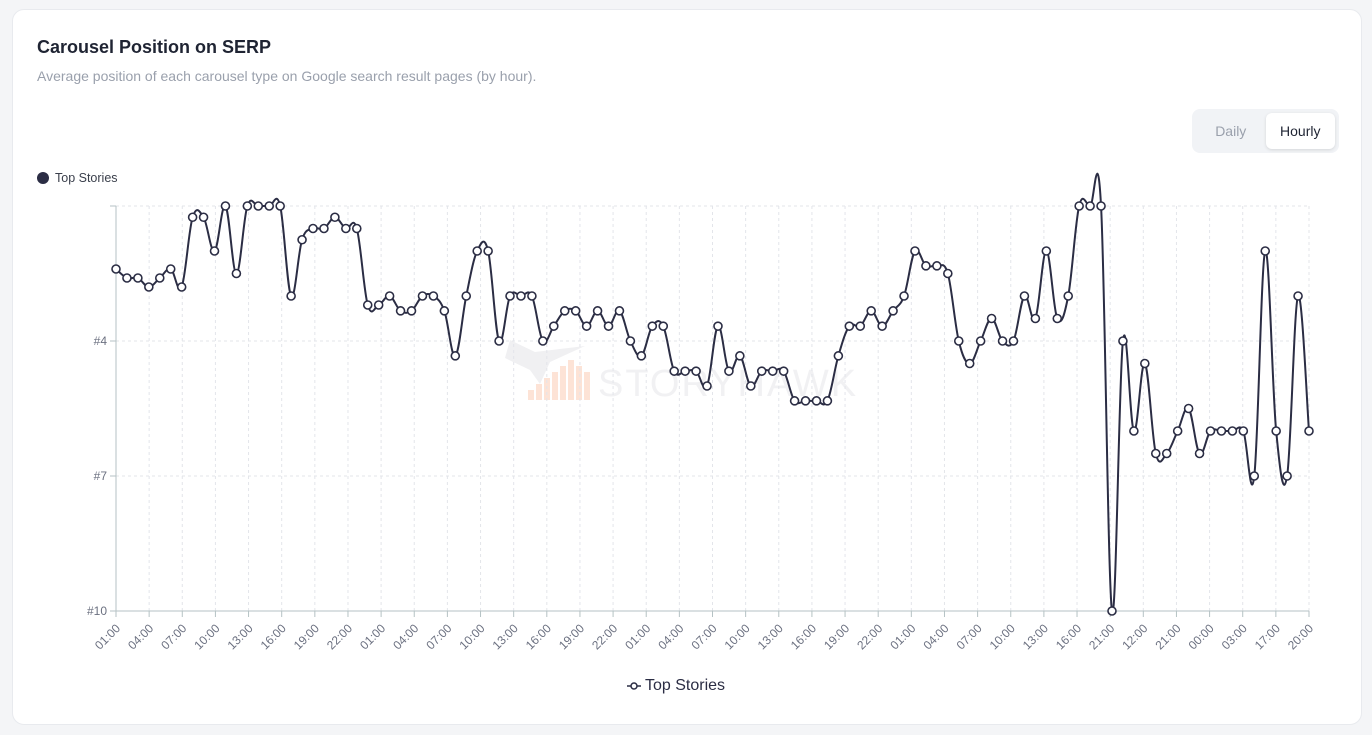 This screenshot has height=735, width=1372. Describe the element at coordinates (1300, 131) in the screenshot. I see `hourly-toggle-button: Hourly` at that location.